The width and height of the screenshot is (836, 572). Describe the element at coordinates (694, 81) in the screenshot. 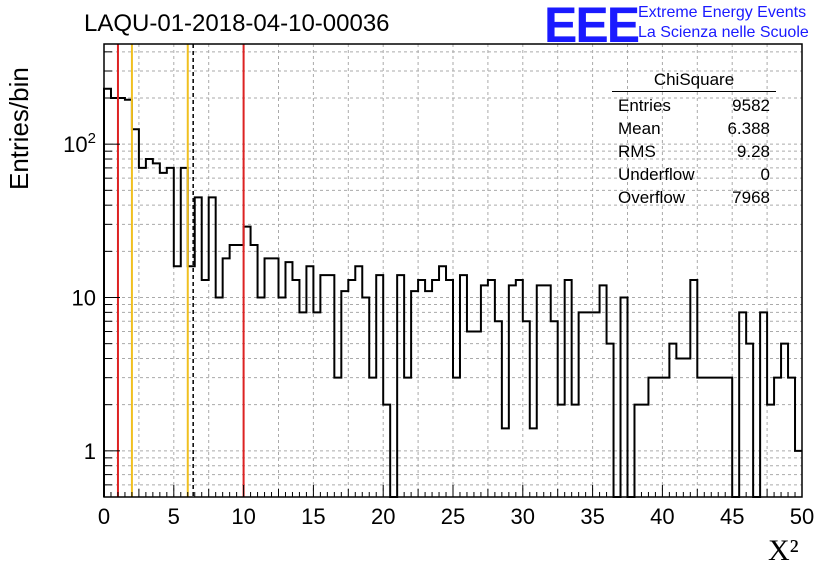

I see `stats-title: ChiSquare` at that location.